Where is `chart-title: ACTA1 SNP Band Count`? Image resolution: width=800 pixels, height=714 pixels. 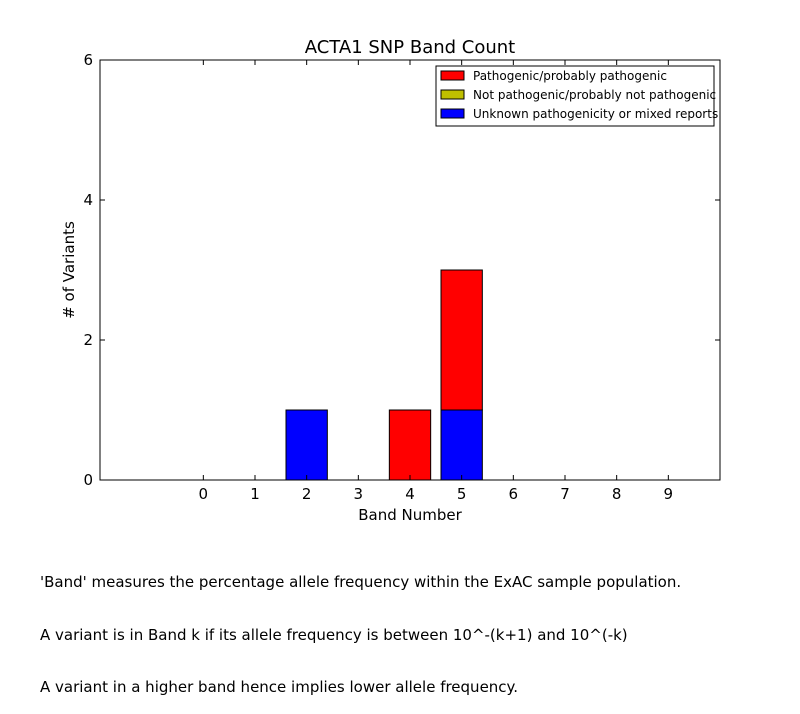 chart-title: ACTA1 SNP Band Count is located at coordinates (410, 47).